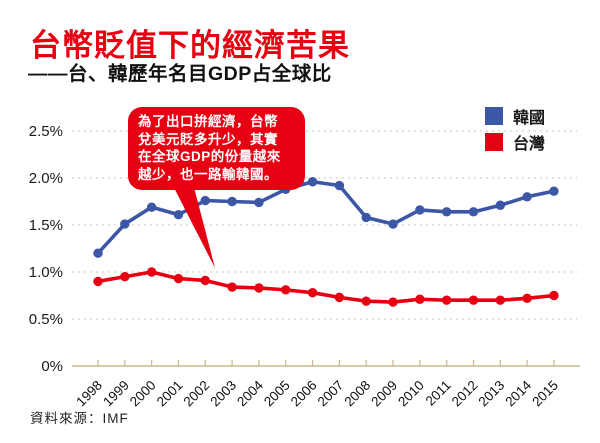 The image size is (600, 443). I want to click on taiwan-data-point-1998, so click(98, 281).